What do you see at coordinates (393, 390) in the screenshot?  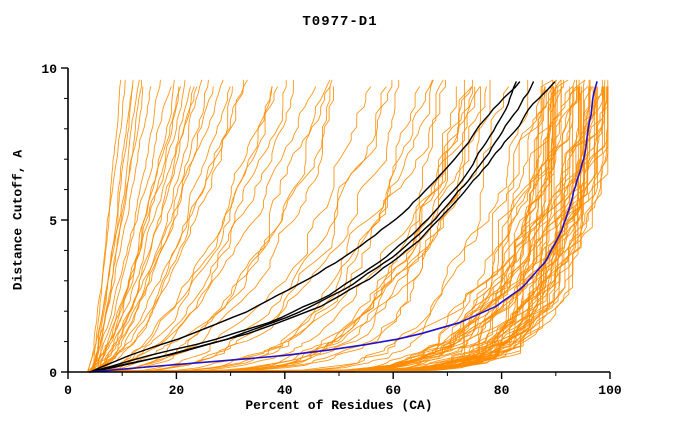 I see `svg-text: 60` at bounding box center [393, 390].